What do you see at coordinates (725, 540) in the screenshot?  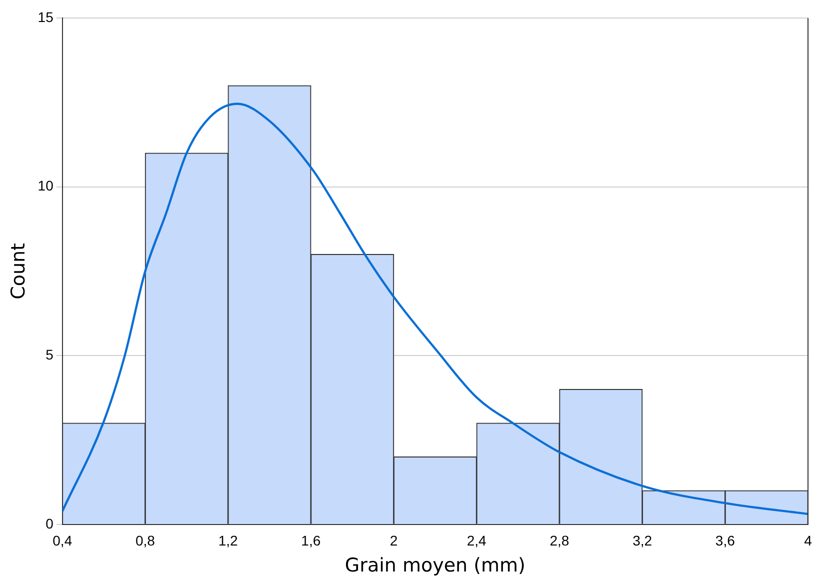 I see `x-tick-label: 3,6` at bounding box center [725, 540].